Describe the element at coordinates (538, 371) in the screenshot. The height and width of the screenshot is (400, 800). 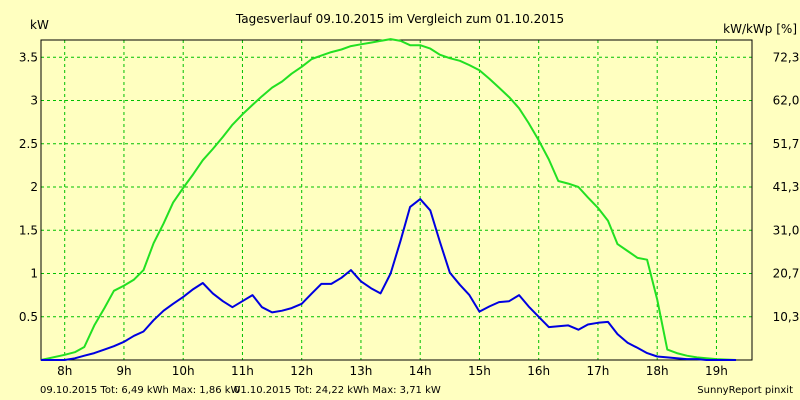
I see `x-tick-label-8: 16h` at that location.